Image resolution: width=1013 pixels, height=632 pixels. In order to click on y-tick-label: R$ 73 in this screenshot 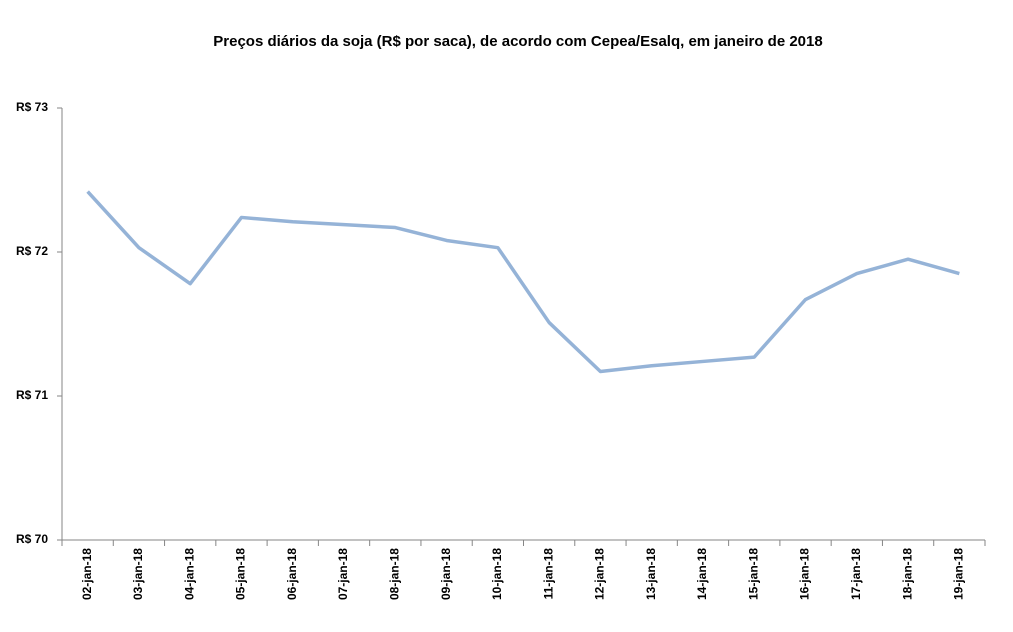, I will do `click(32, 107)`.